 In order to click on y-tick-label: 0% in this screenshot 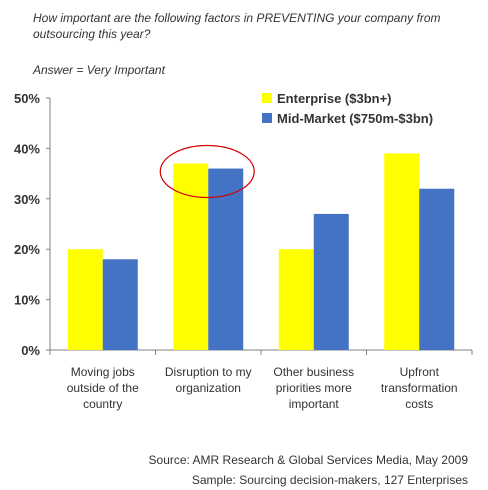, I will do `click(30, 350)`.